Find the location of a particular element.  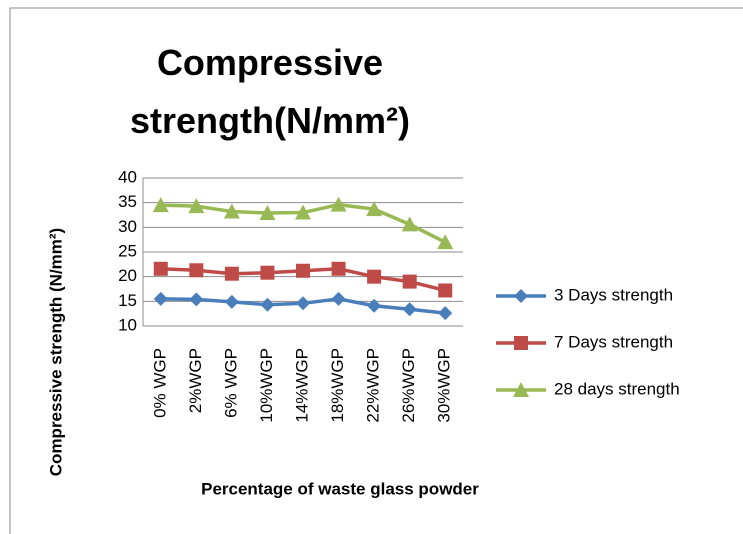

y-tick-label: 35 is located at coordinates (127, 201).